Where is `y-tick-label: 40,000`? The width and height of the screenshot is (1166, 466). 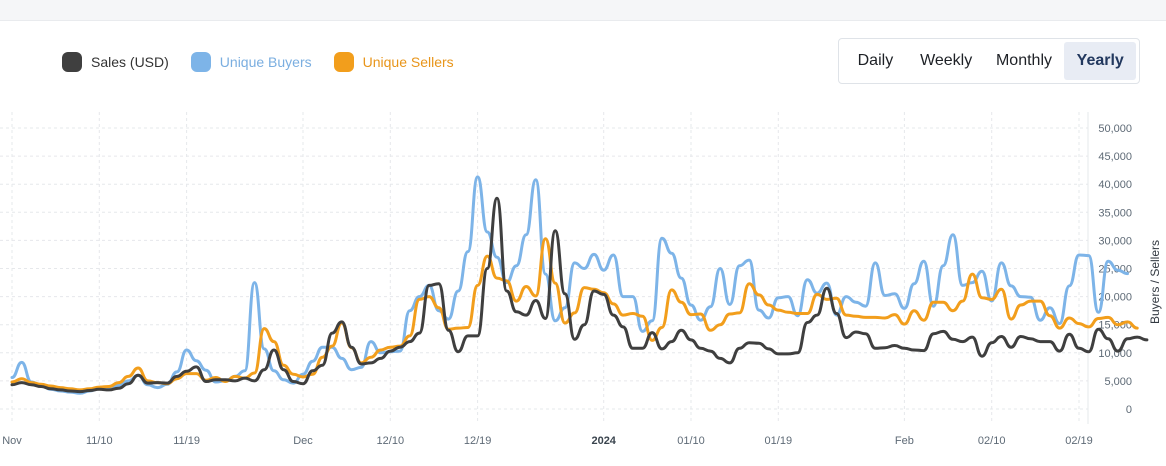
y-tick-label: 40,000 is located at coordinates (1115, 185).